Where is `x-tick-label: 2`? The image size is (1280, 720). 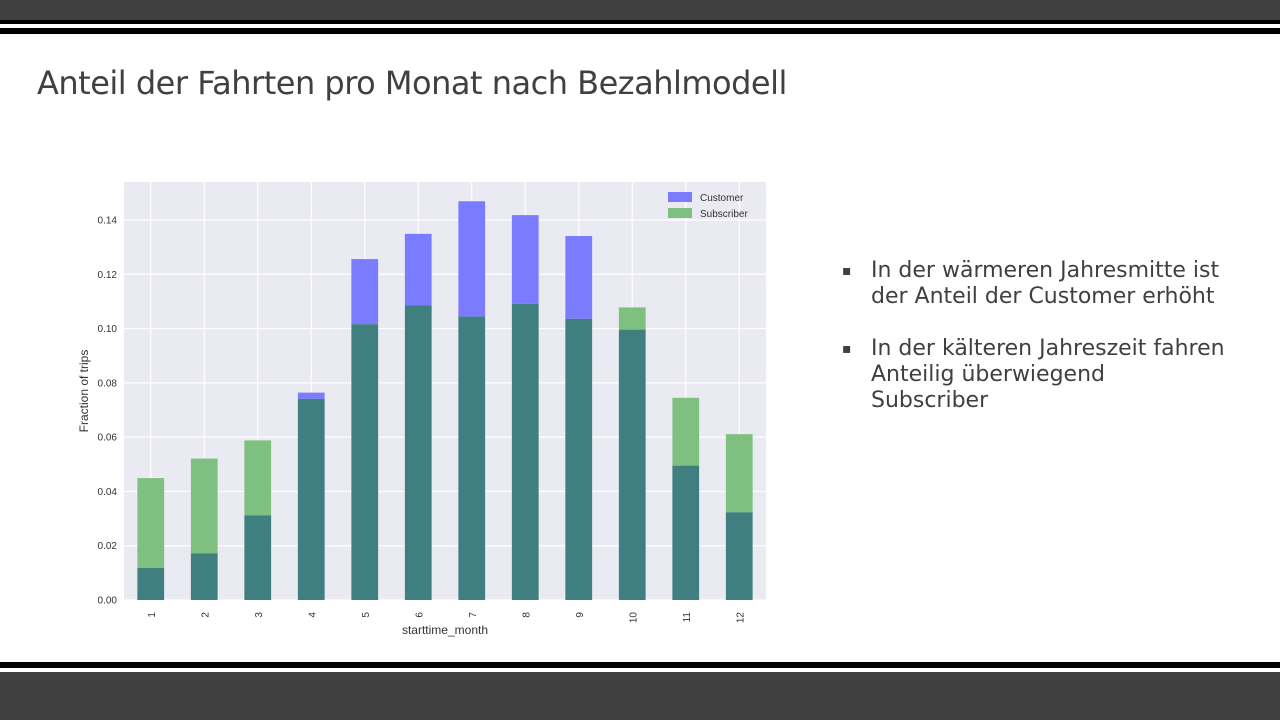
x-tick-label: 2 is located at coordinates (205, 615).